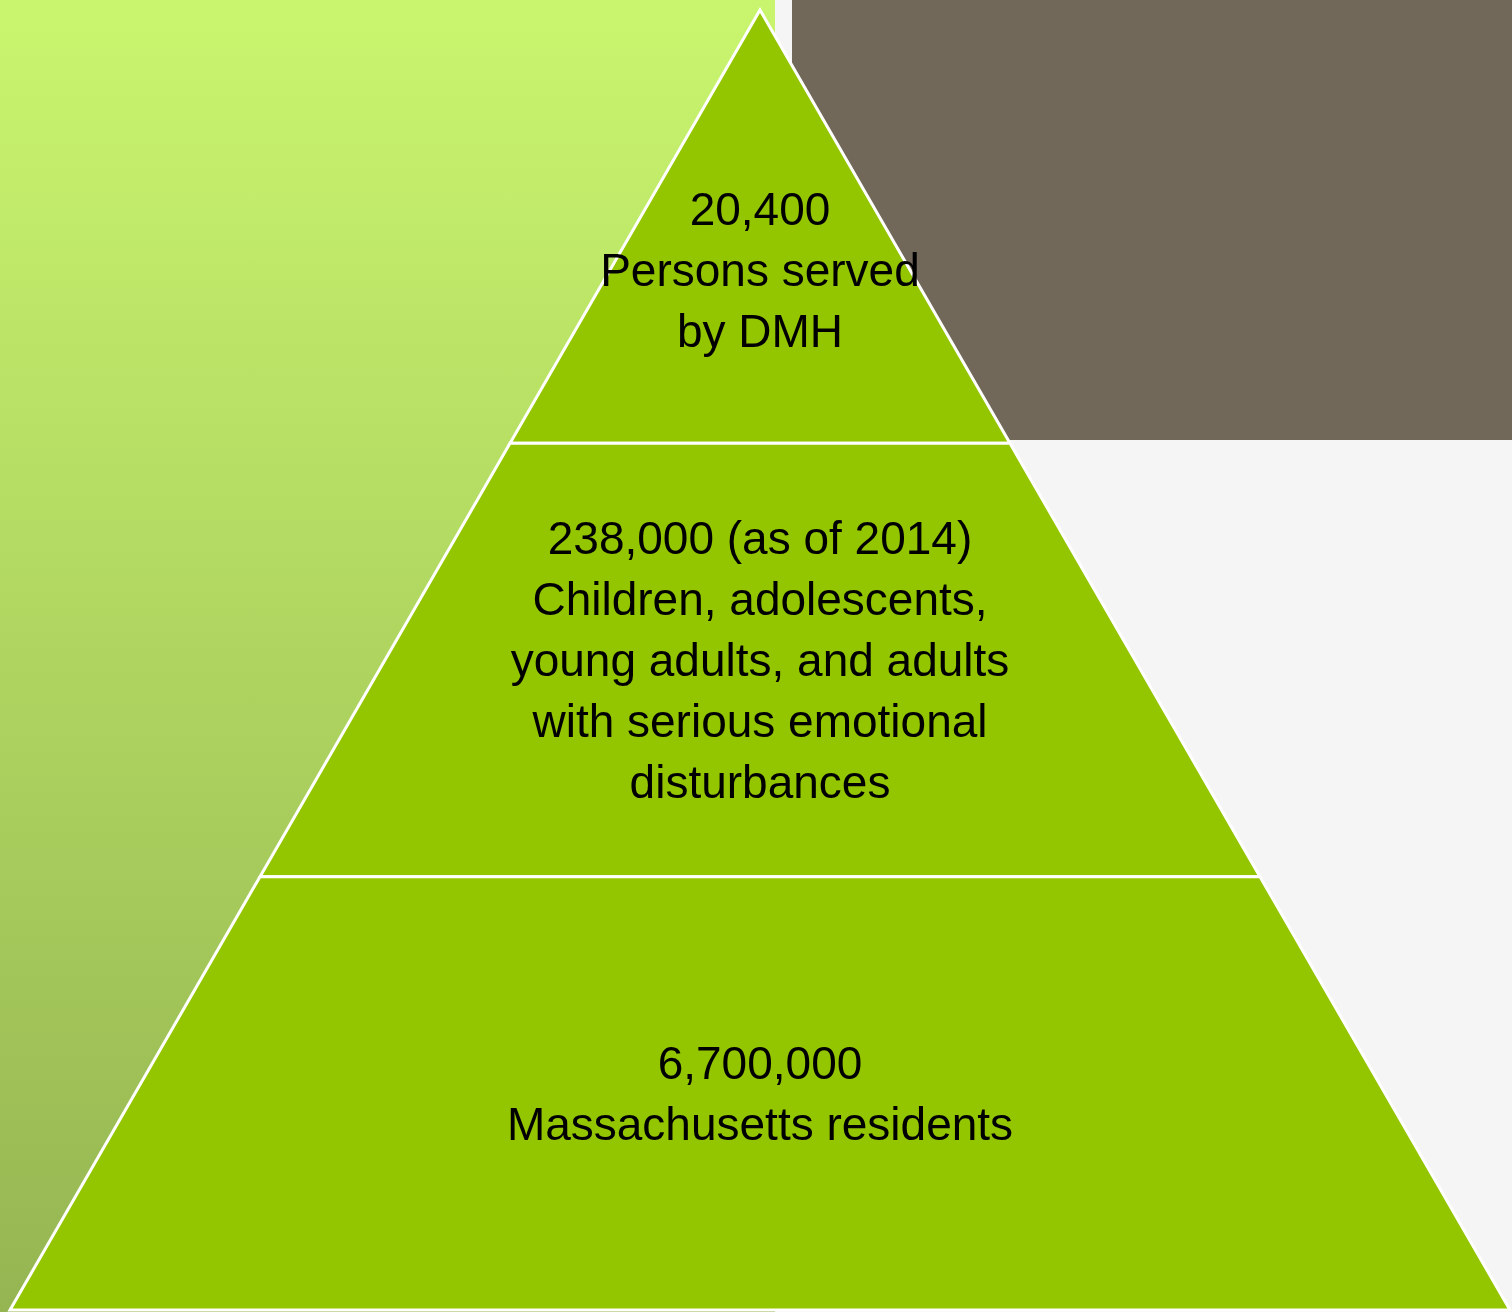  Describe the element at coordinates (760, 690) in the screenshot. I see `category-label: Children, adolescents, young adults, and adults with serious emotional disturbances` at that location.